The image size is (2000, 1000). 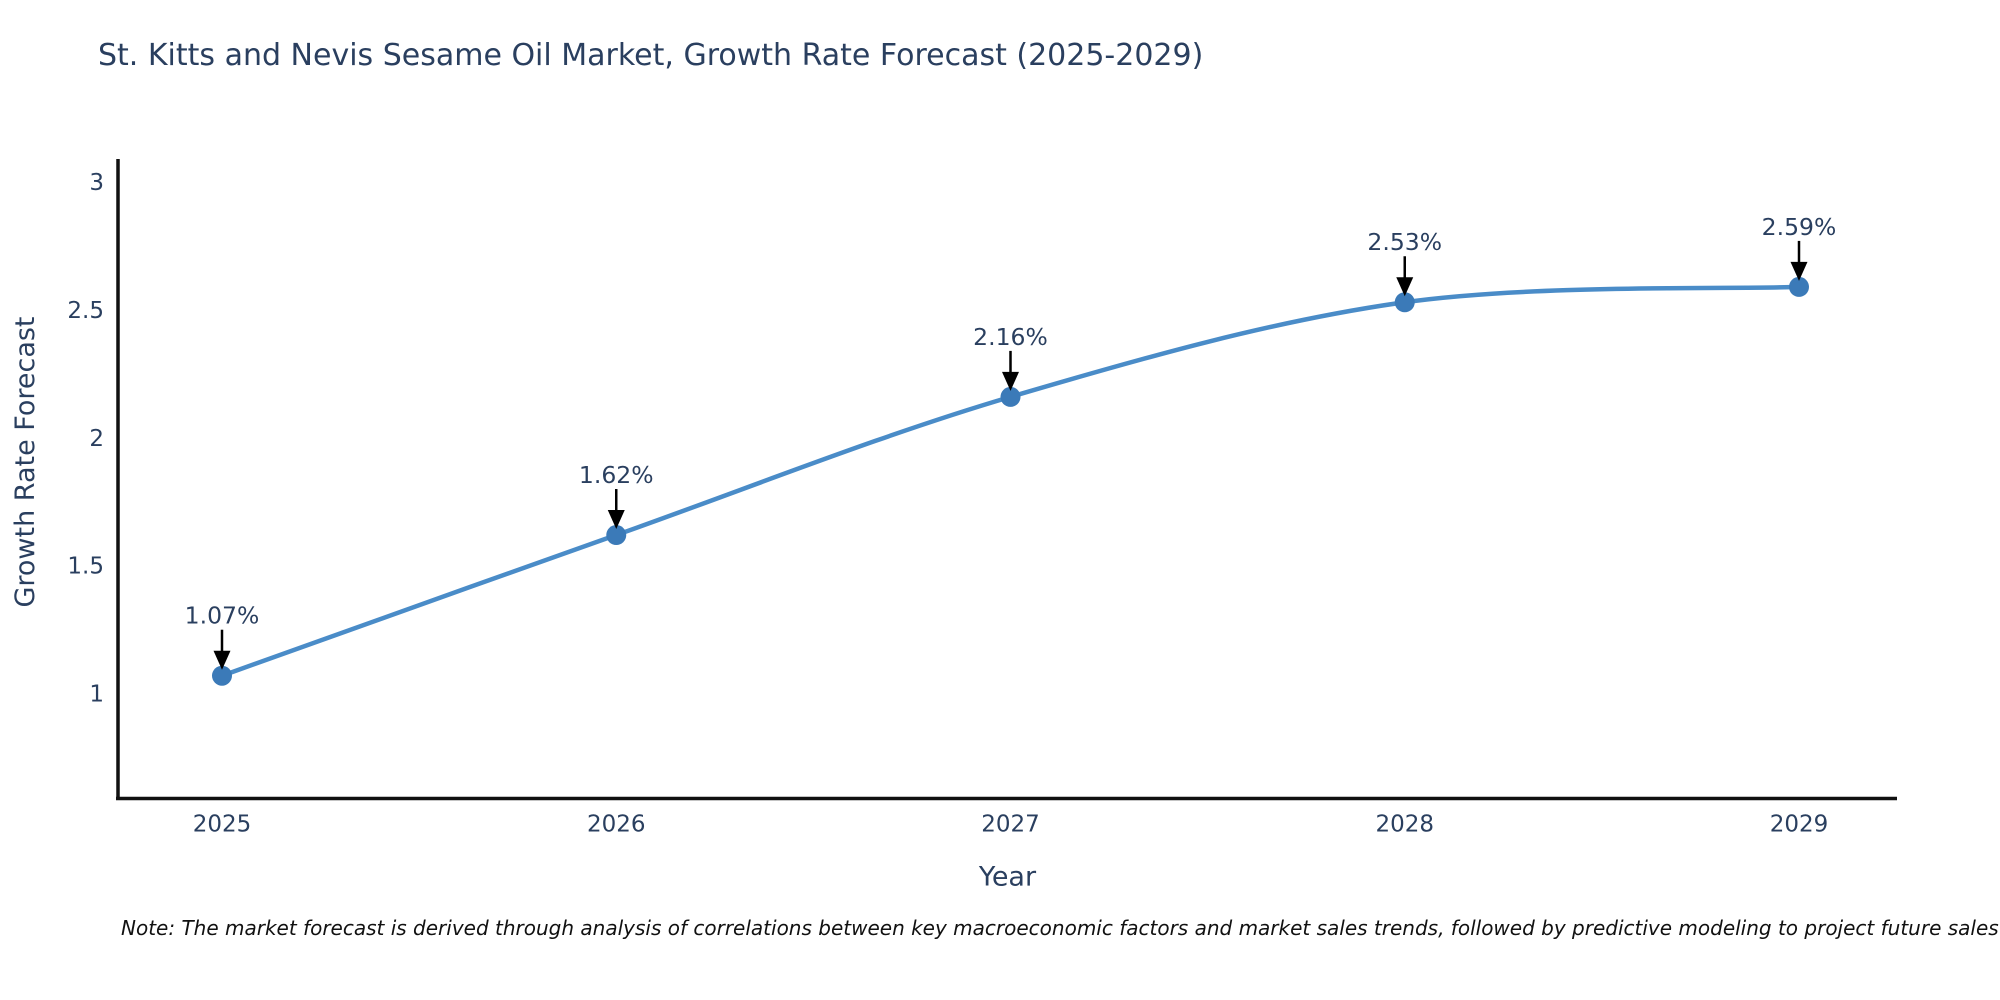 I want to click on data-point-label: 2.16%, so click(x=1010, y=337).